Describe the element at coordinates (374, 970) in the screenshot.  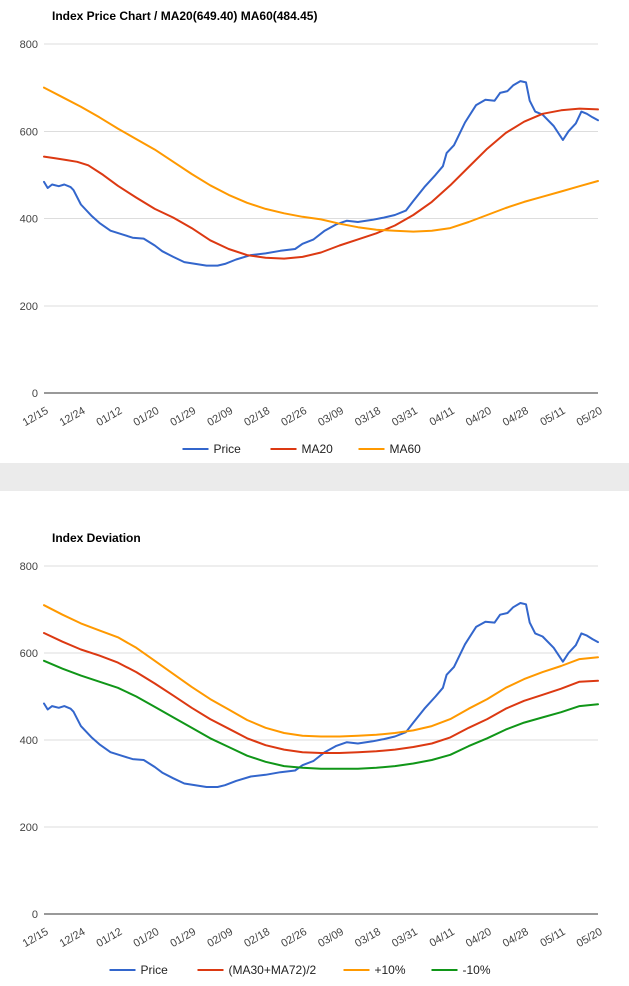
I see `legend-item-10: +10%` at that location.